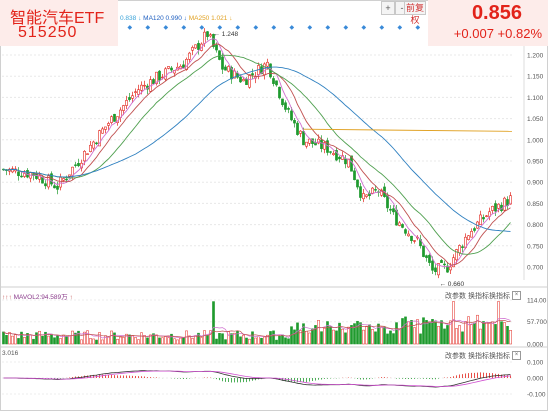 Image resolution: width=548 pixels, height=411 pixels. Describe the element at coordinates (496, 13) in the screenshot. I see `last-price: 0.856` at that location.